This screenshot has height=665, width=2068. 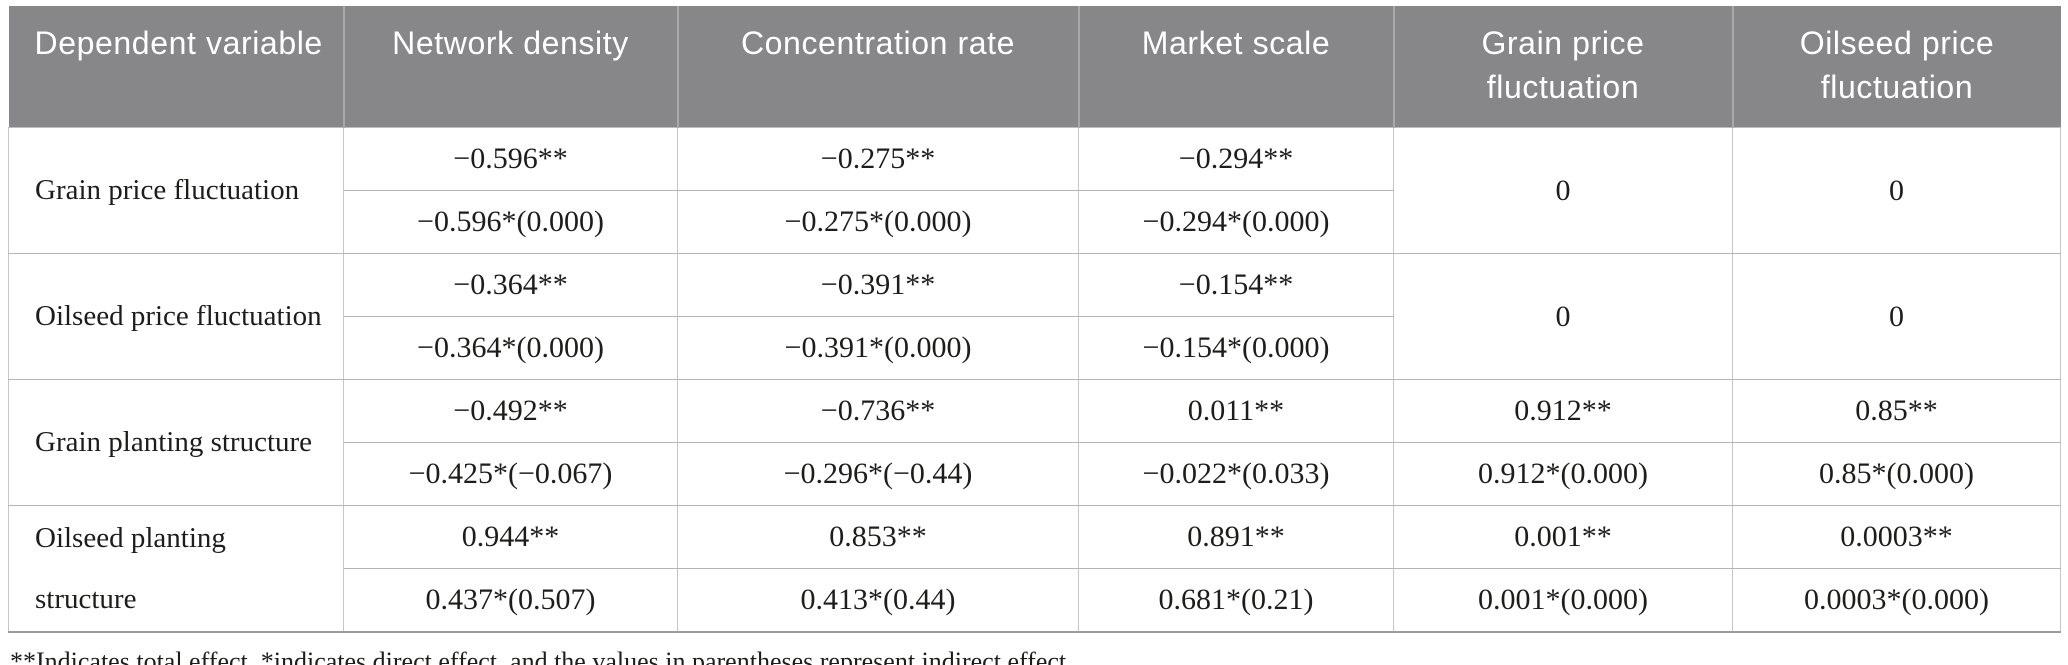 What do you see at coordinates (878, 222) in the screenshot?
I see `value-cell-direct: −0.275*(0.000)` at bounding box center [878, 222].